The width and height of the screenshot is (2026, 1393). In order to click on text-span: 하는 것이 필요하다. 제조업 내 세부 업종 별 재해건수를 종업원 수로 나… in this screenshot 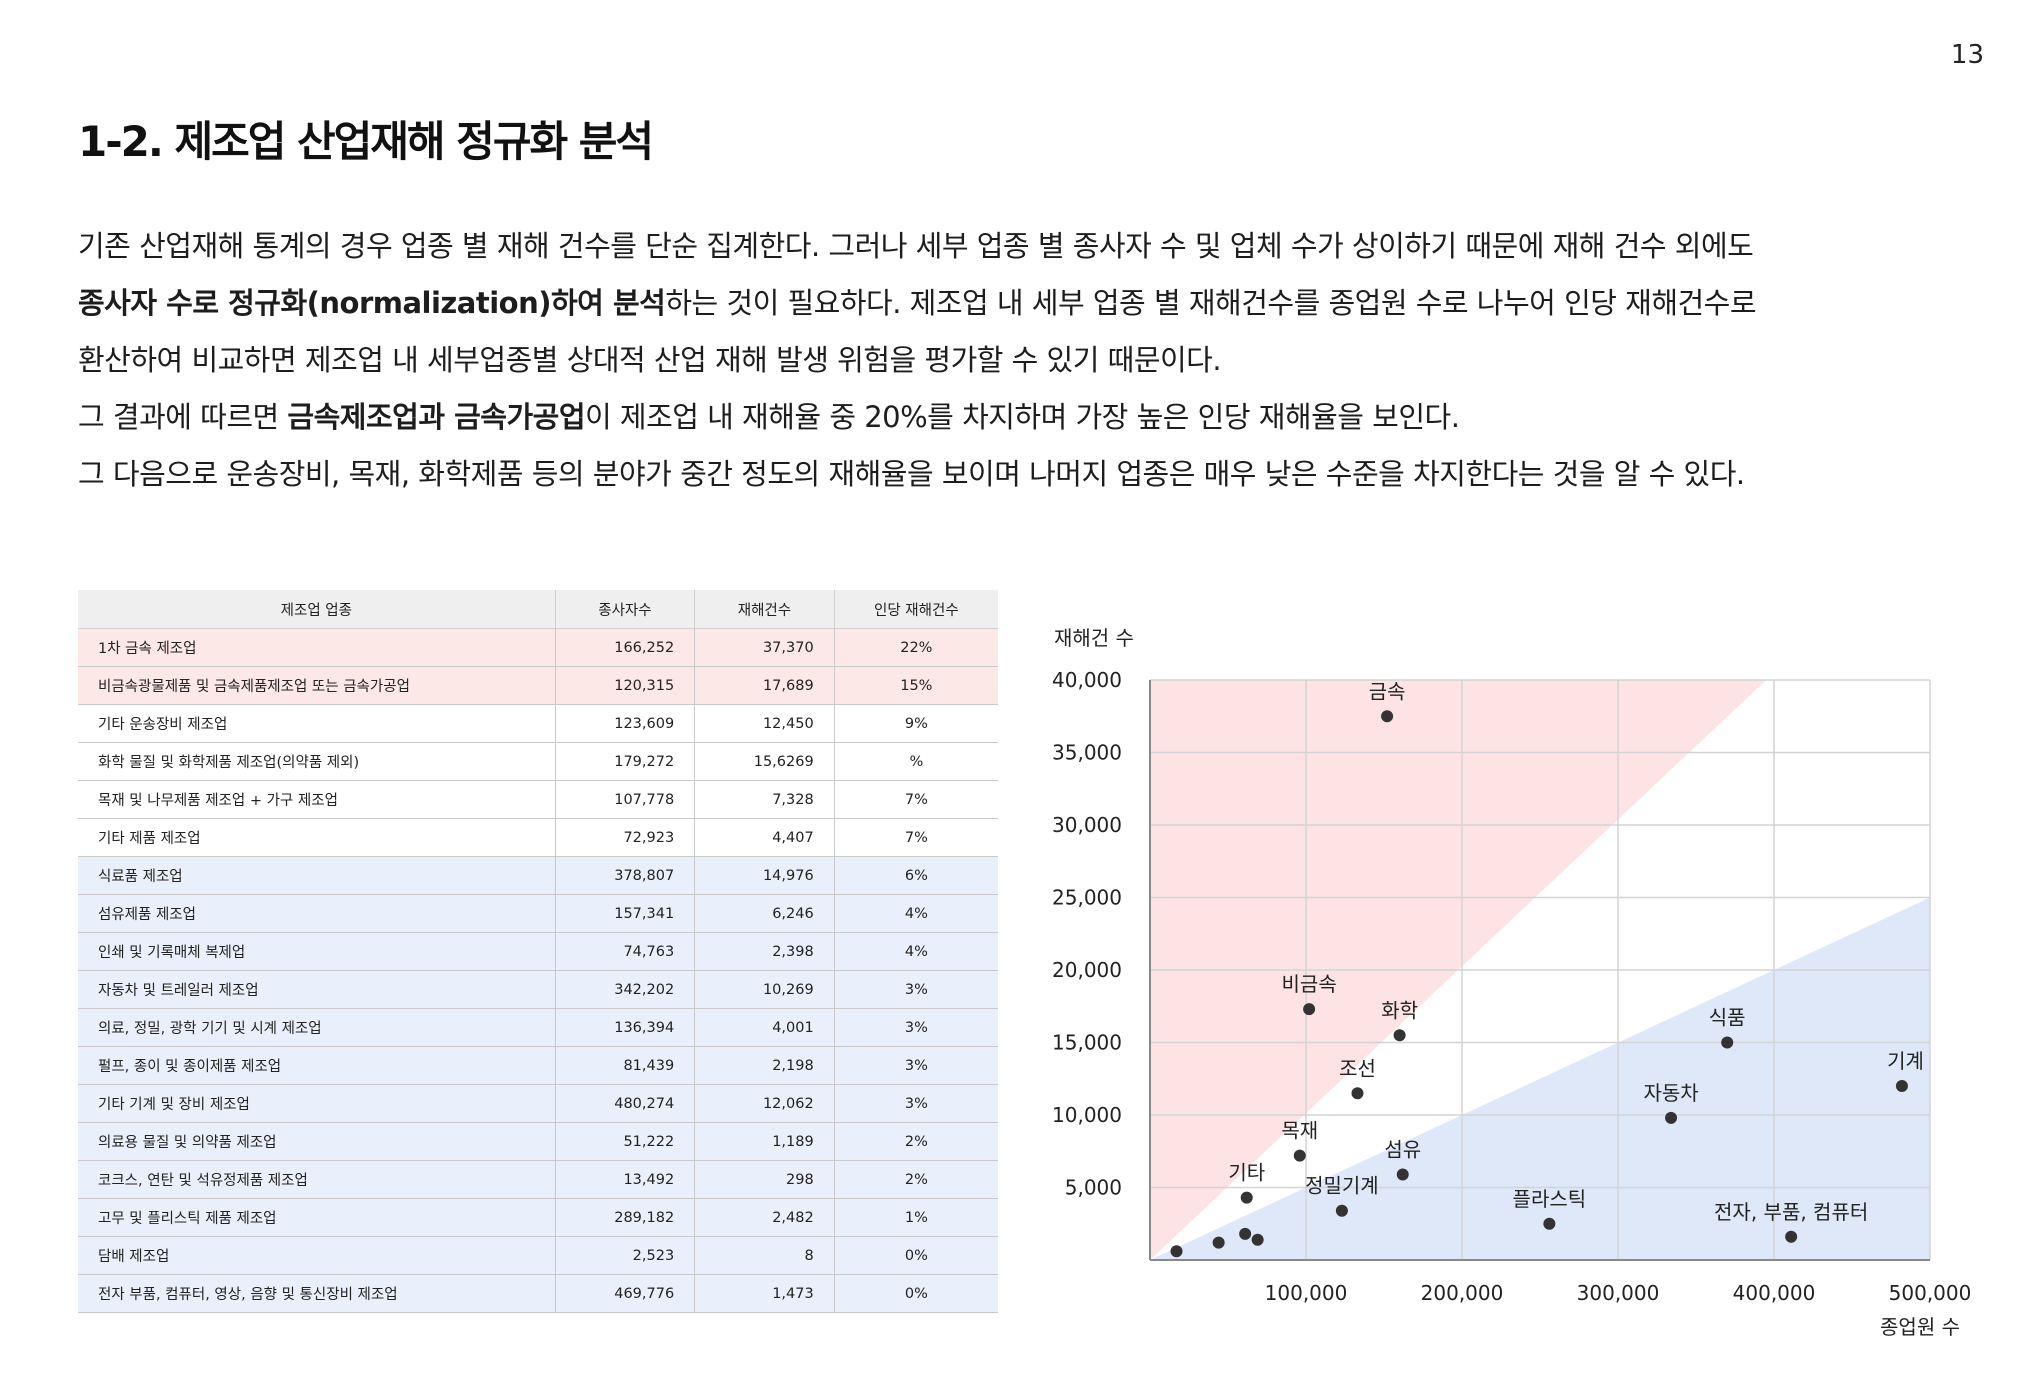, I will do `click(1211, 303)`.